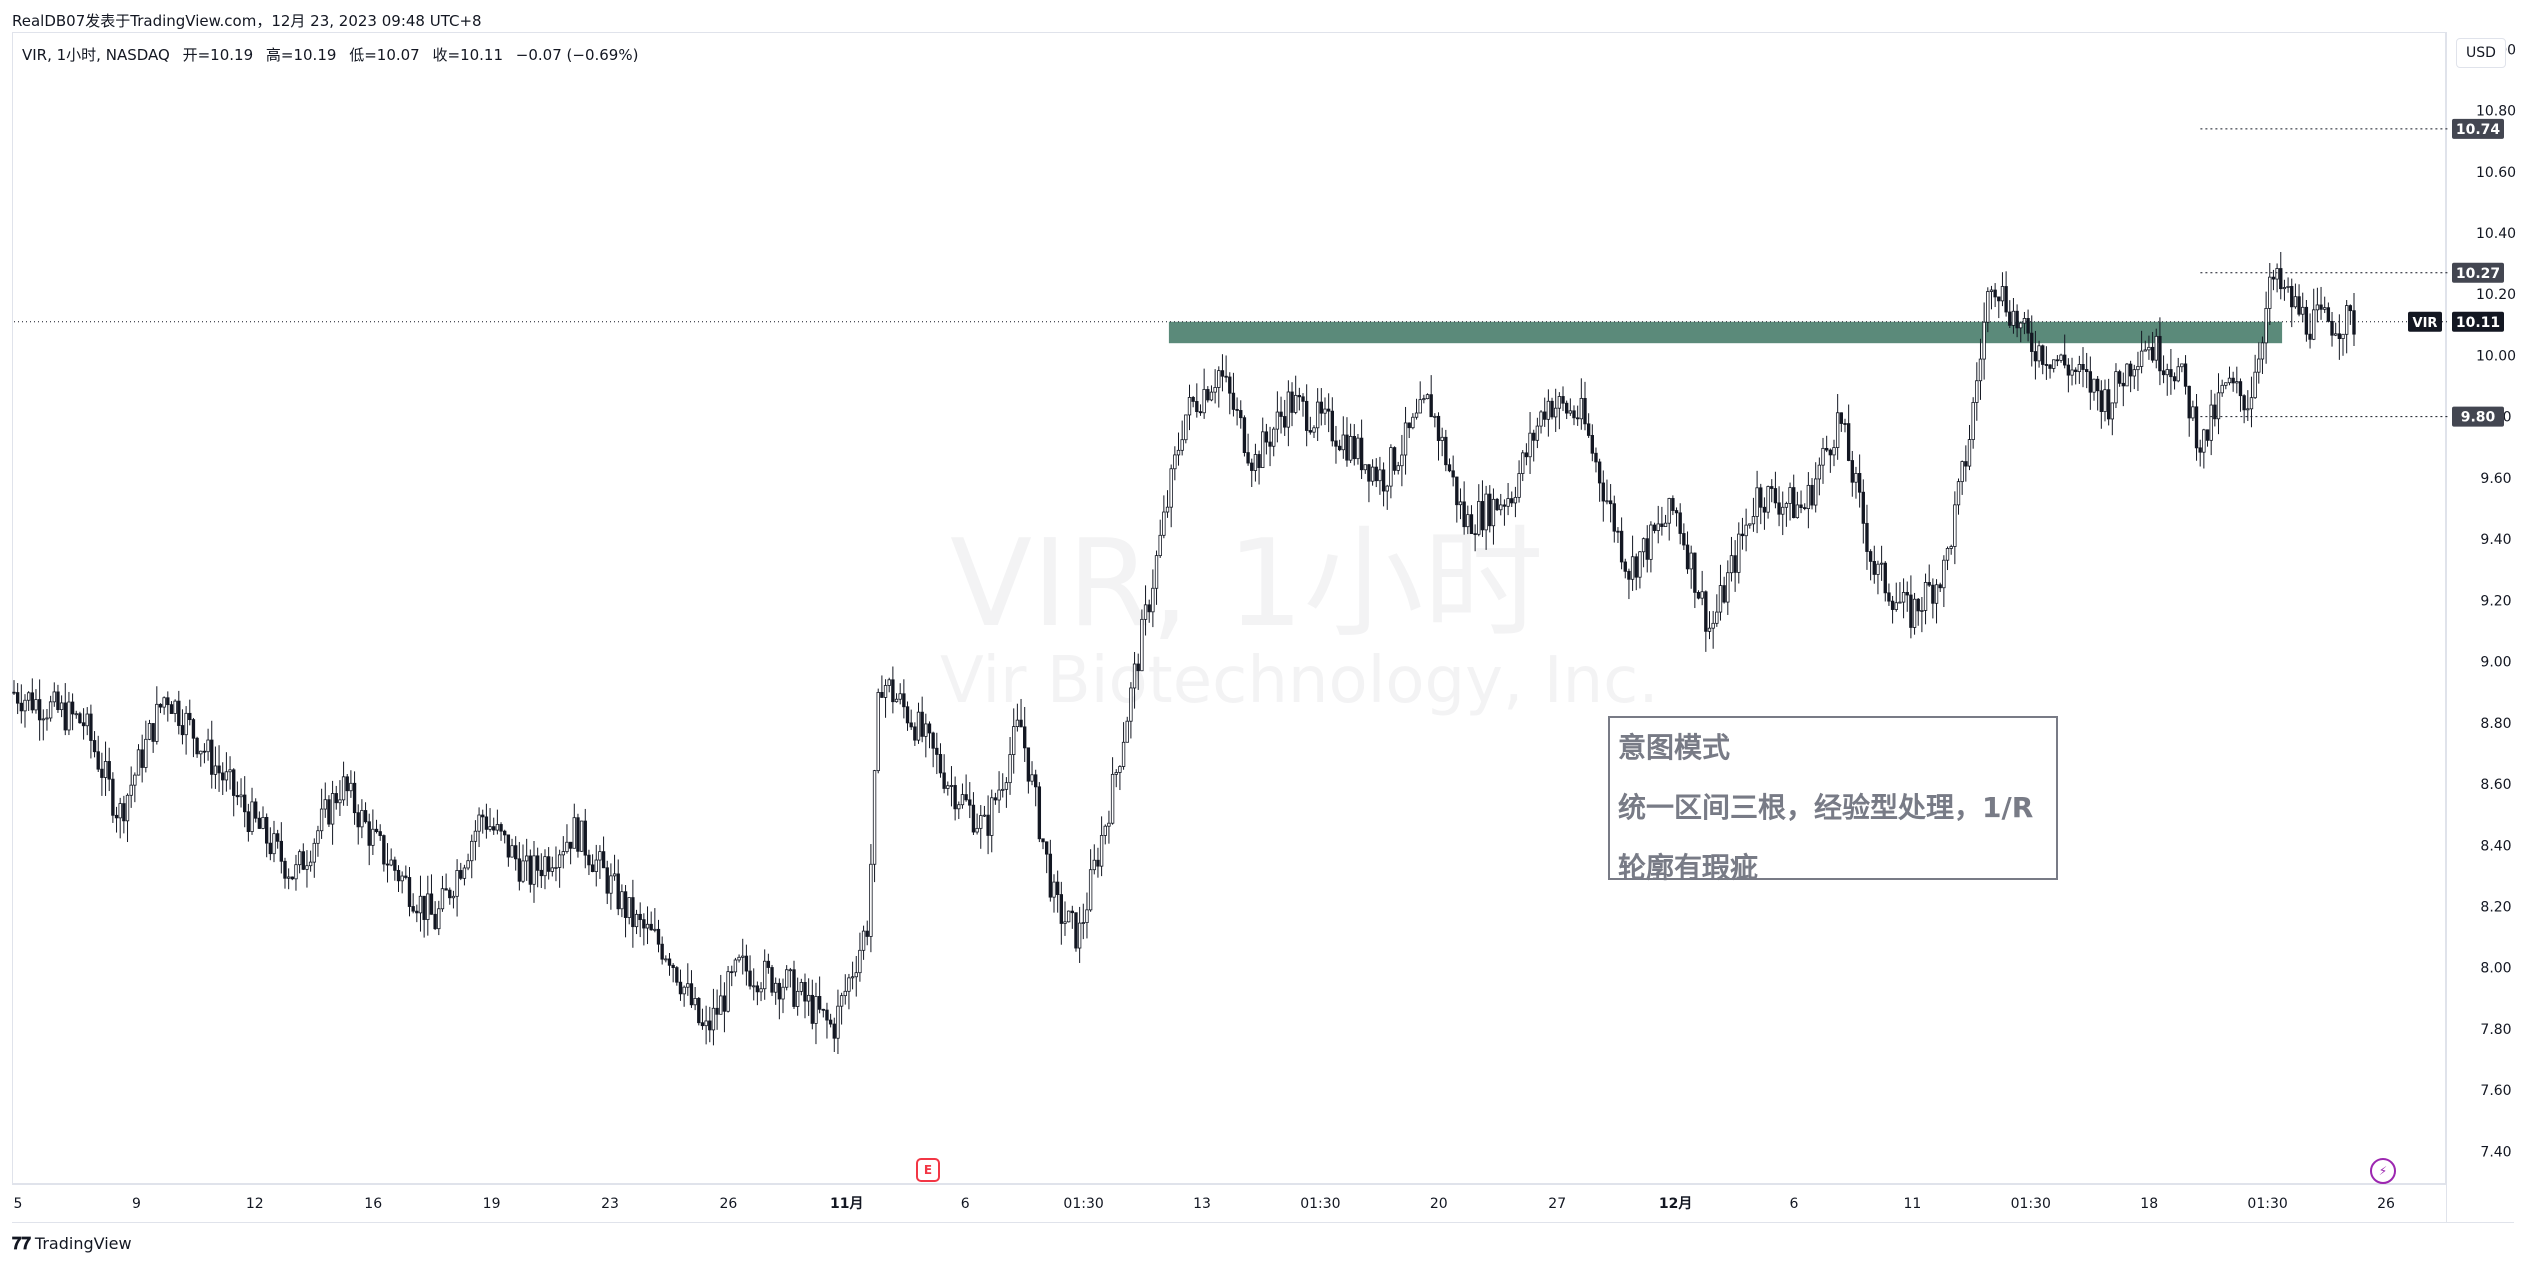  Describe the element at coordinates (2383, 1171) in the screenshot. I see `lightning-event-icon: ⚡` at that location.